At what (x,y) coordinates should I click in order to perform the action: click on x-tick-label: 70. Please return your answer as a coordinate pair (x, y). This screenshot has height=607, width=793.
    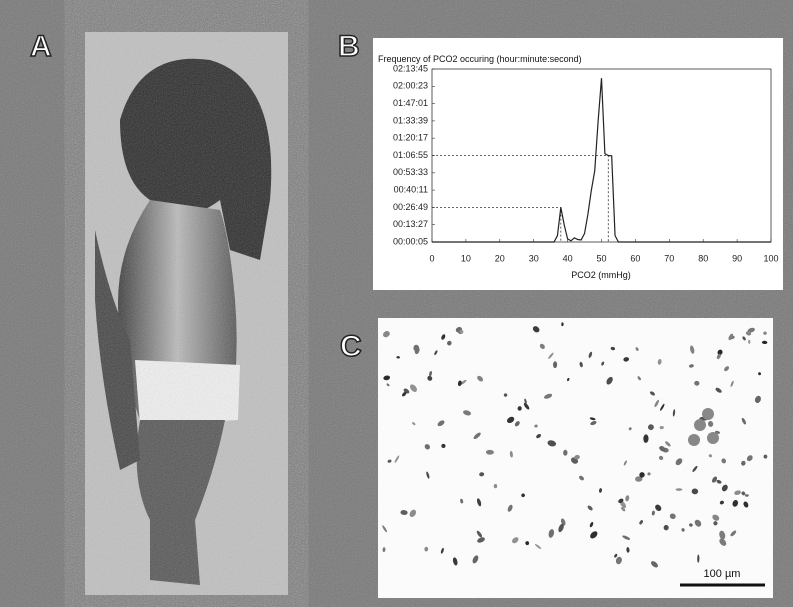
    Looking at the image, I should click on (669, 258).